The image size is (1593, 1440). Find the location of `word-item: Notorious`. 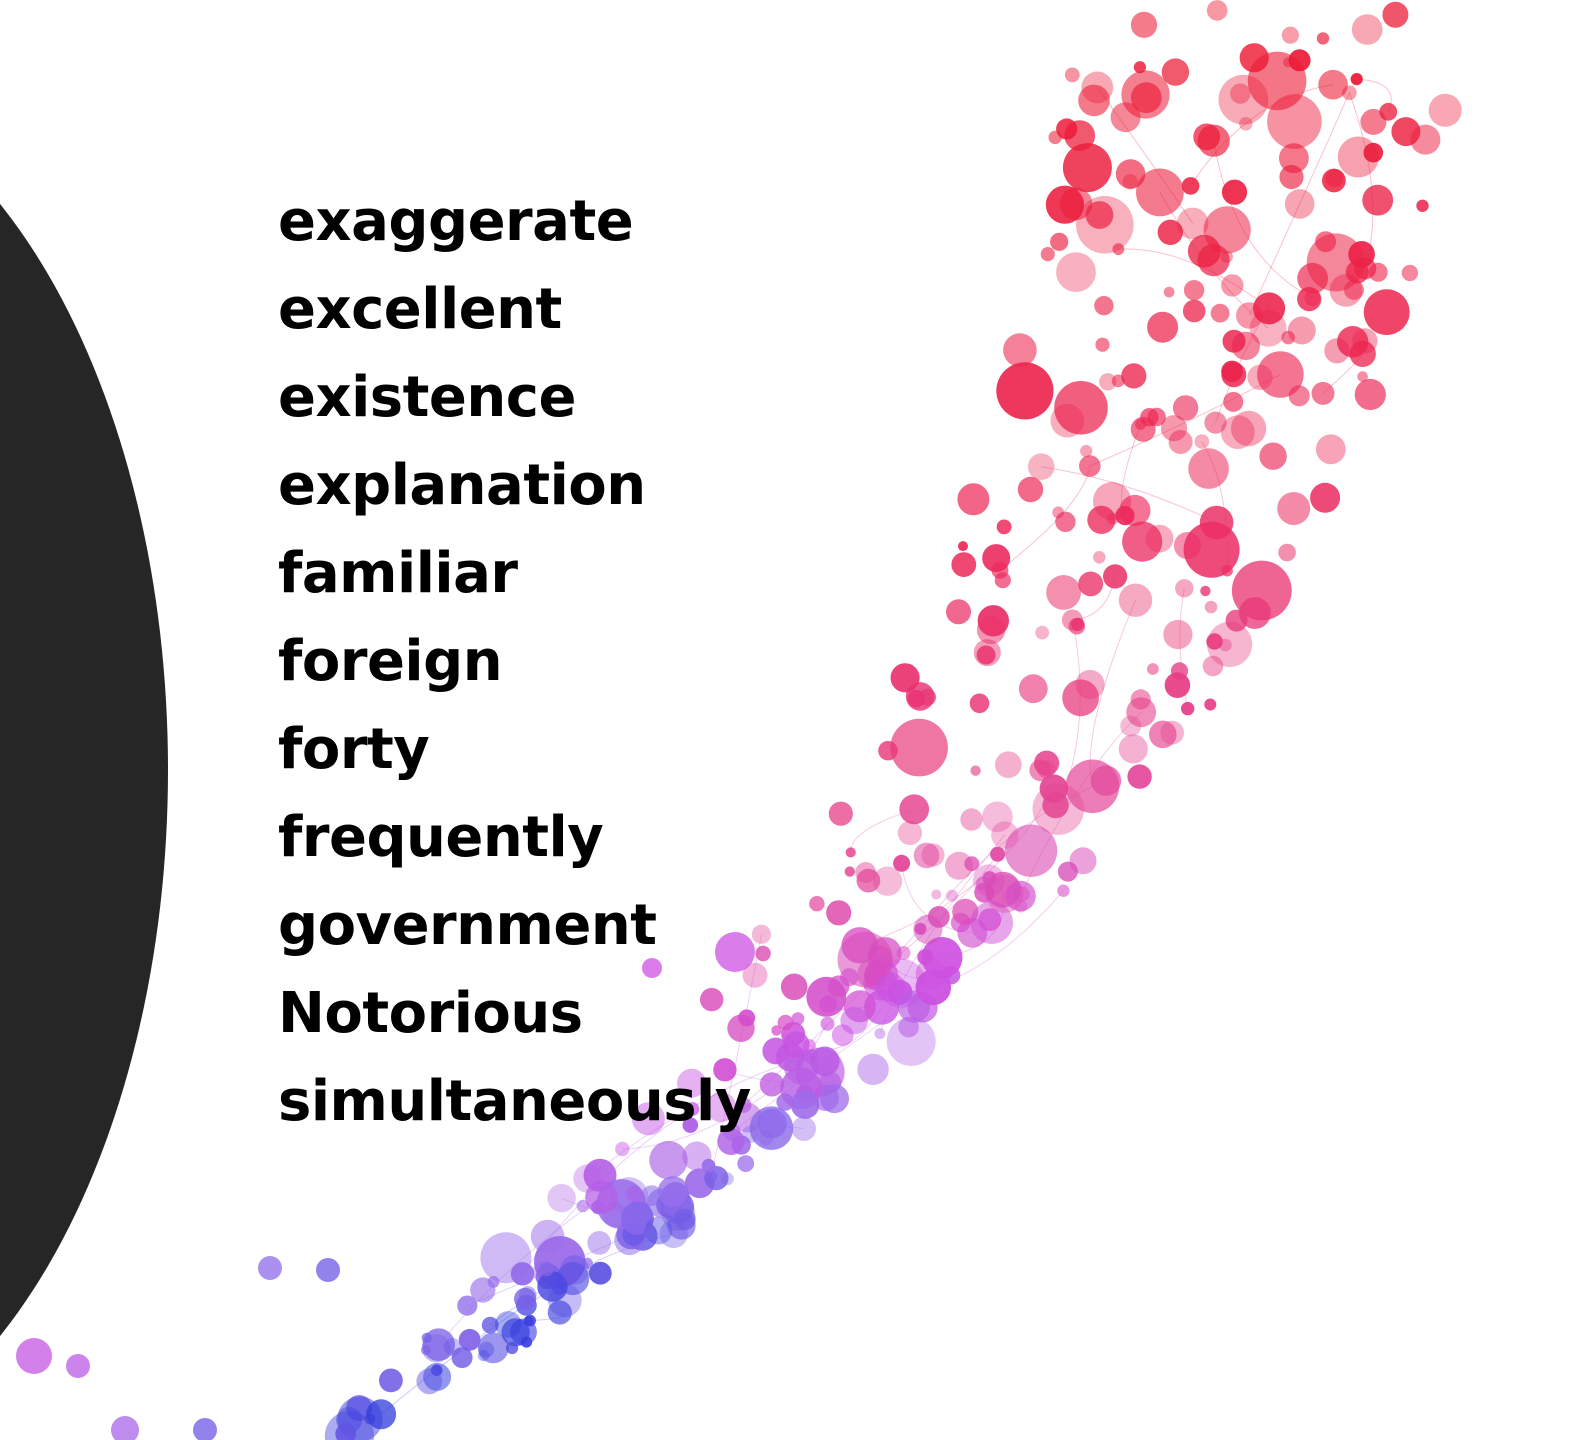

word-item: Notorious is located at coordinates (430, 1013).